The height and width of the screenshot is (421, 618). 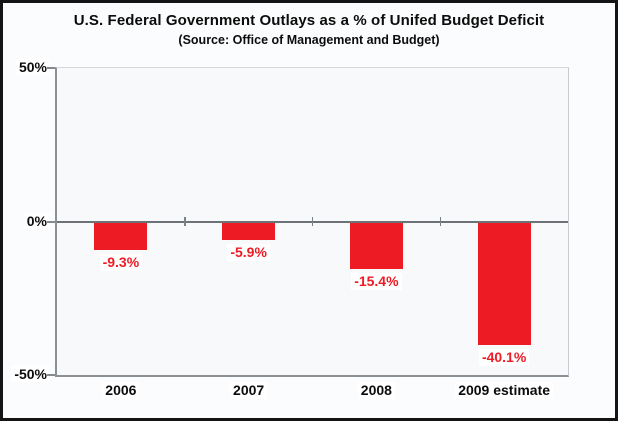 I want to click on x-category-label-2009-estimate-text: 2009 estimate, so click(x=504, y=390).